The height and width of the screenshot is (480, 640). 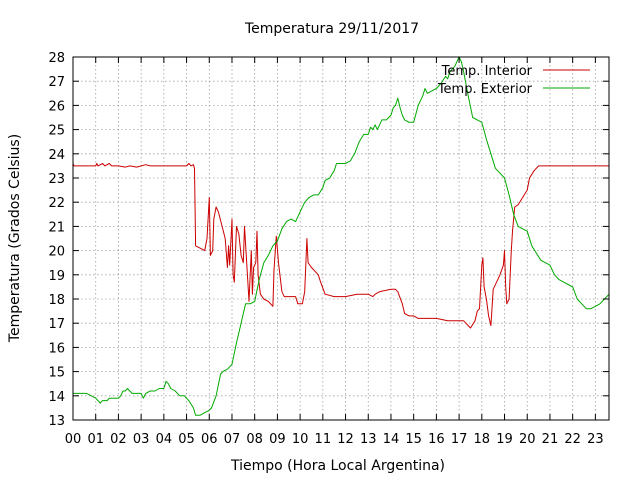 What do you see at coordinates (164, 439) in the screenshot?
I see `x-tick-label: 04` at bounding box center [164, 439].